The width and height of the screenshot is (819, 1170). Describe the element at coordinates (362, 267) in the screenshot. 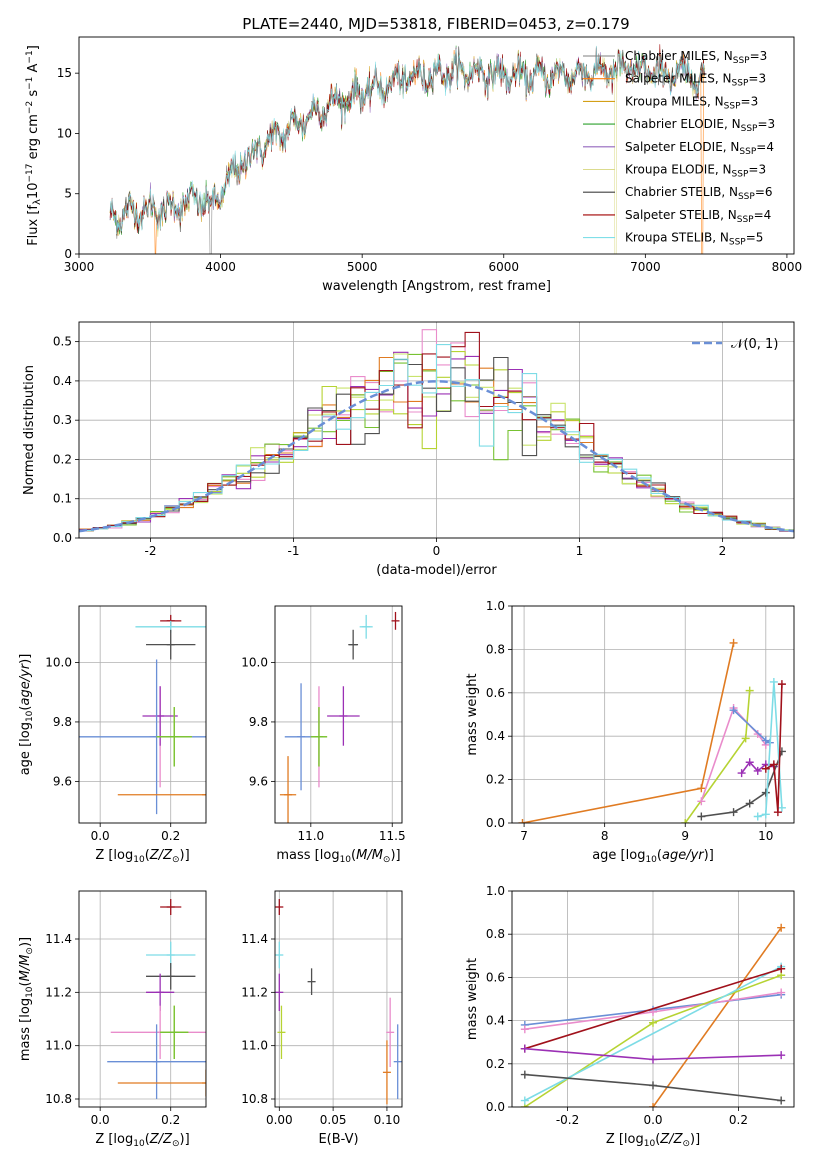

I see `x-tick-label: 5000` at that location.